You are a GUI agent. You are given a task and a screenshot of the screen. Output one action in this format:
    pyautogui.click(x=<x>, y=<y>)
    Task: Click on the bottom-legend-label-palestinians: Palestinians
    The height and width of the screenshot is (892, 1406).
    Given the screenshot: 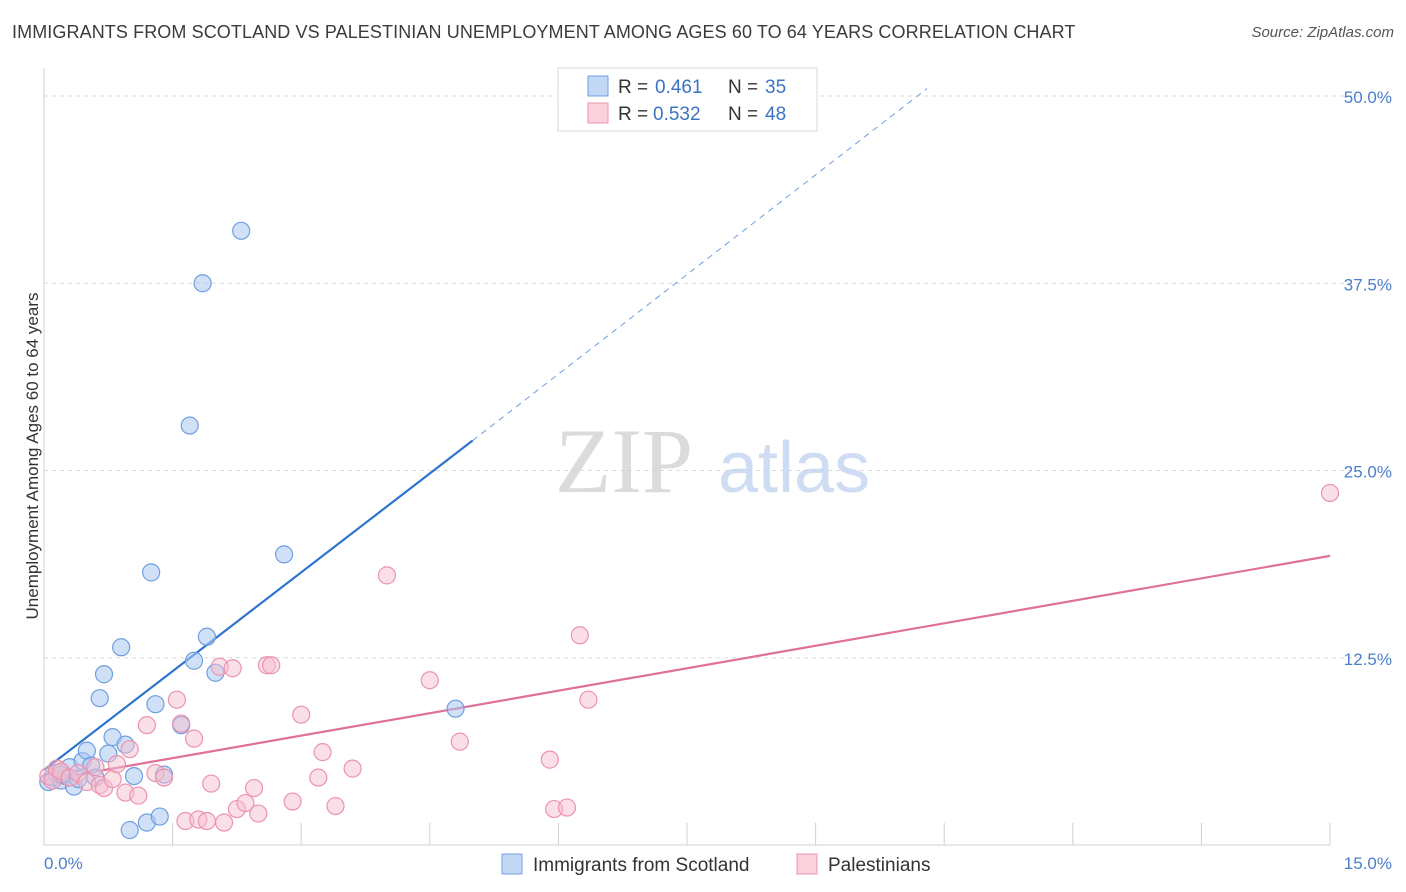 What is the action you would take?
    pyautogui.click(x=879, y=865)
    